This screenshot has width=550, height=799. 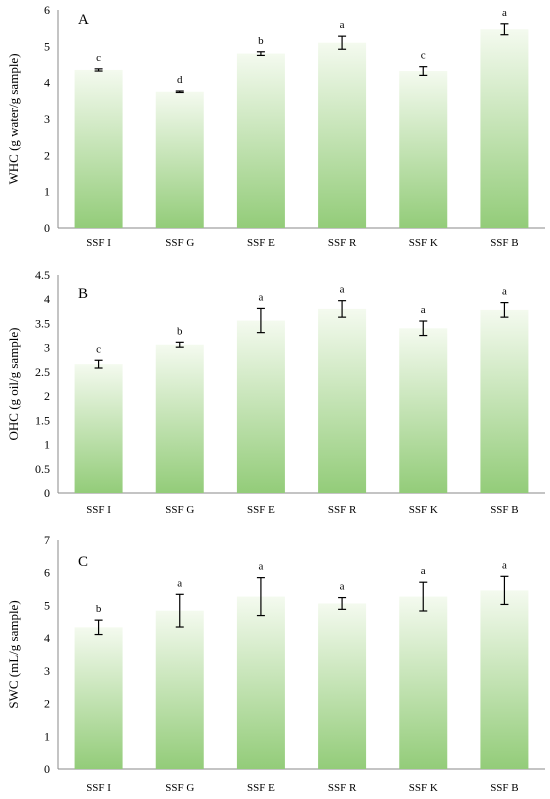 I want to click on significance-letter: d, so click(x=180, y=80).